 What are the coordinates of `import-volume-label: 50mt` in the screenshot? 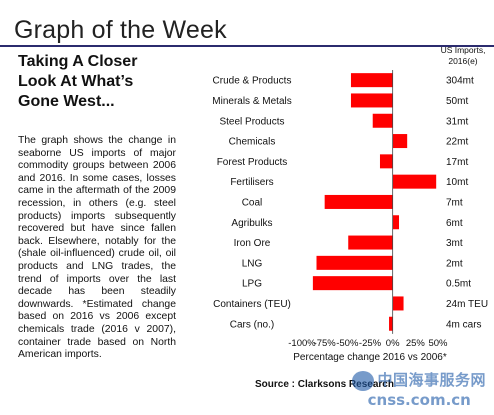 It's located at (457, 101).